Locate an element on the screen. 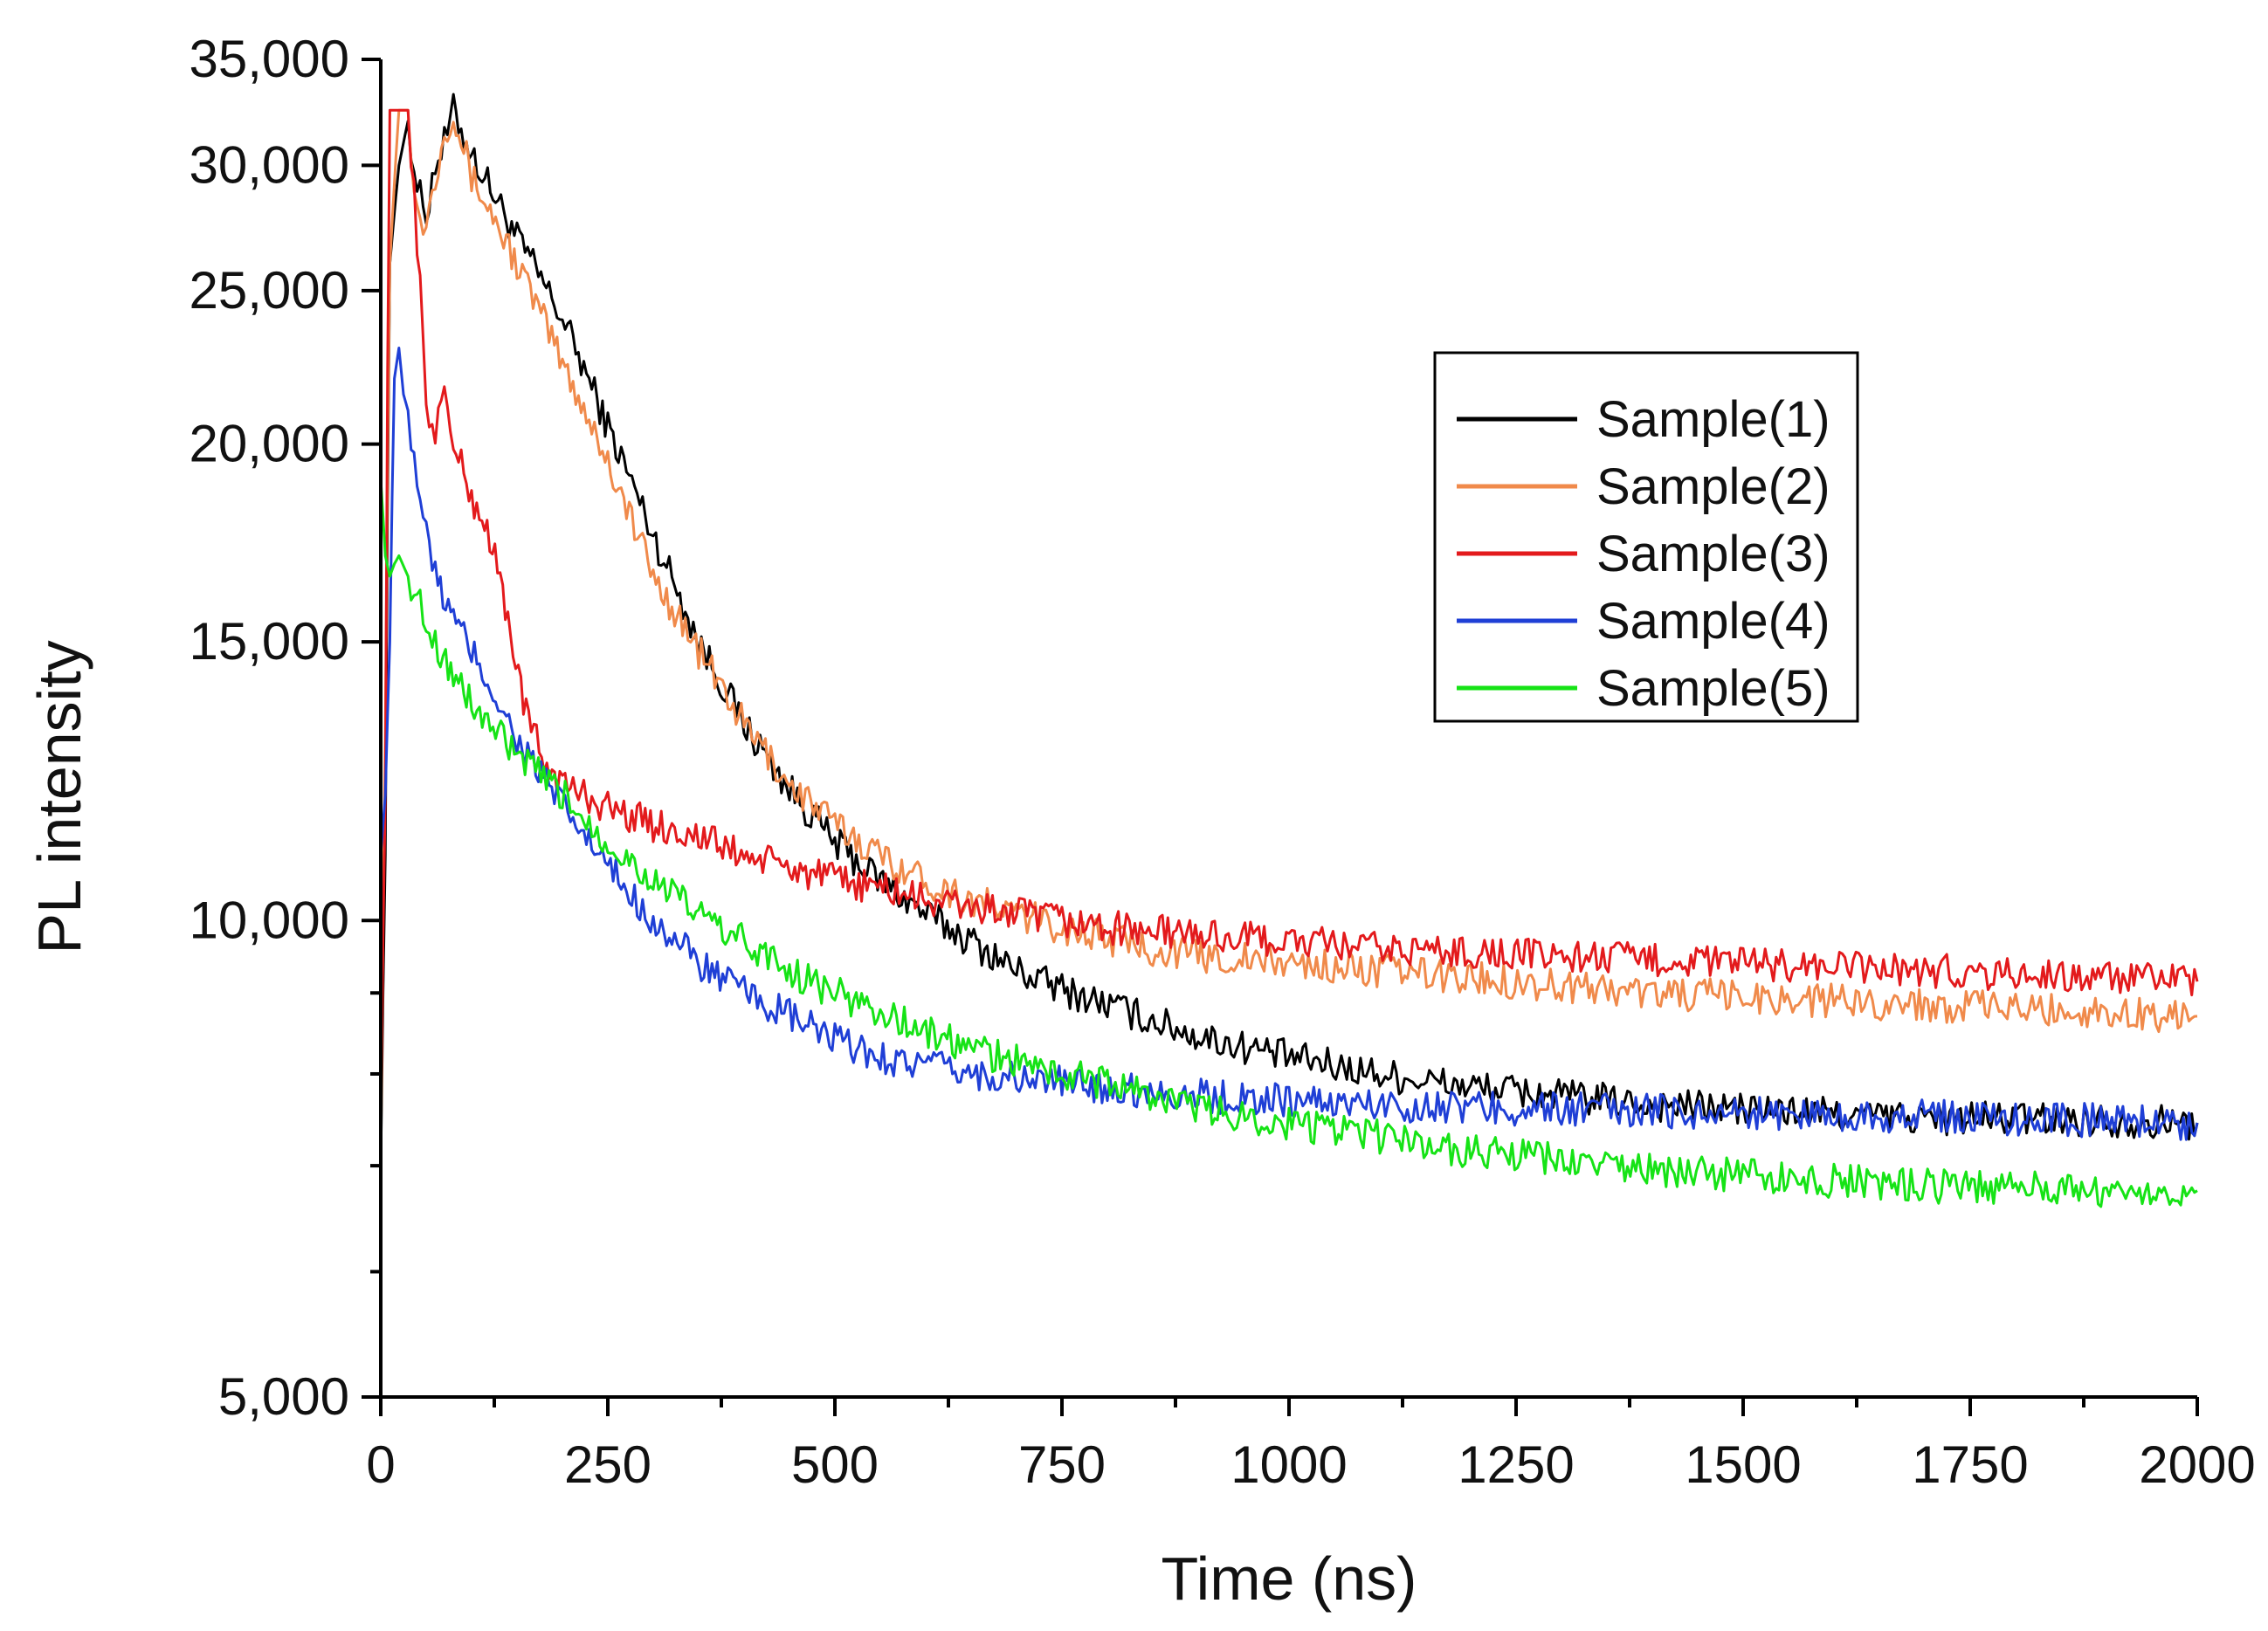 The height and width of the screenshot is (1631, 2268). y-tick-label: 35,000 is located at coordinates (269, 59).